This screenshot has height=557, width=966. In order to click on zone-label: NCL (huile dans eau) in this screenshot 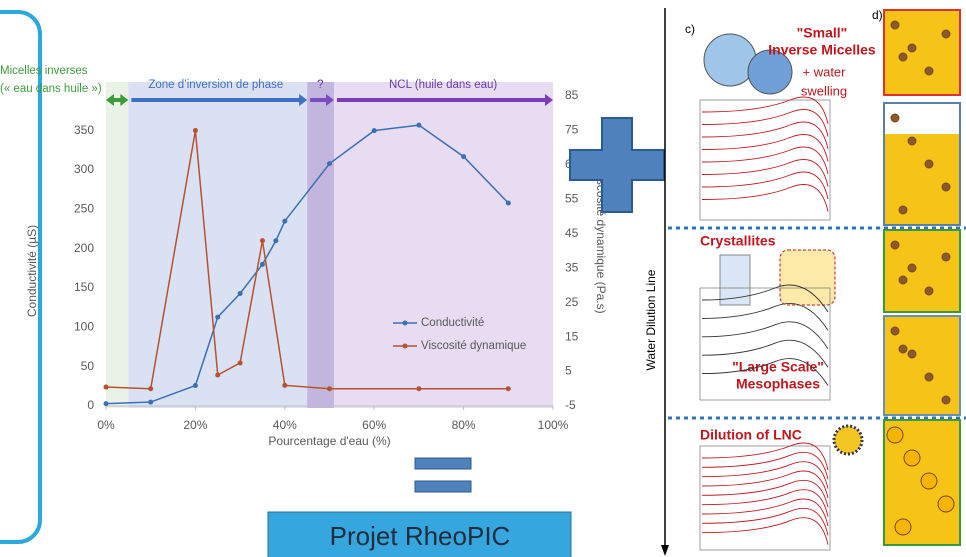, I will do `click(443, 85)`.